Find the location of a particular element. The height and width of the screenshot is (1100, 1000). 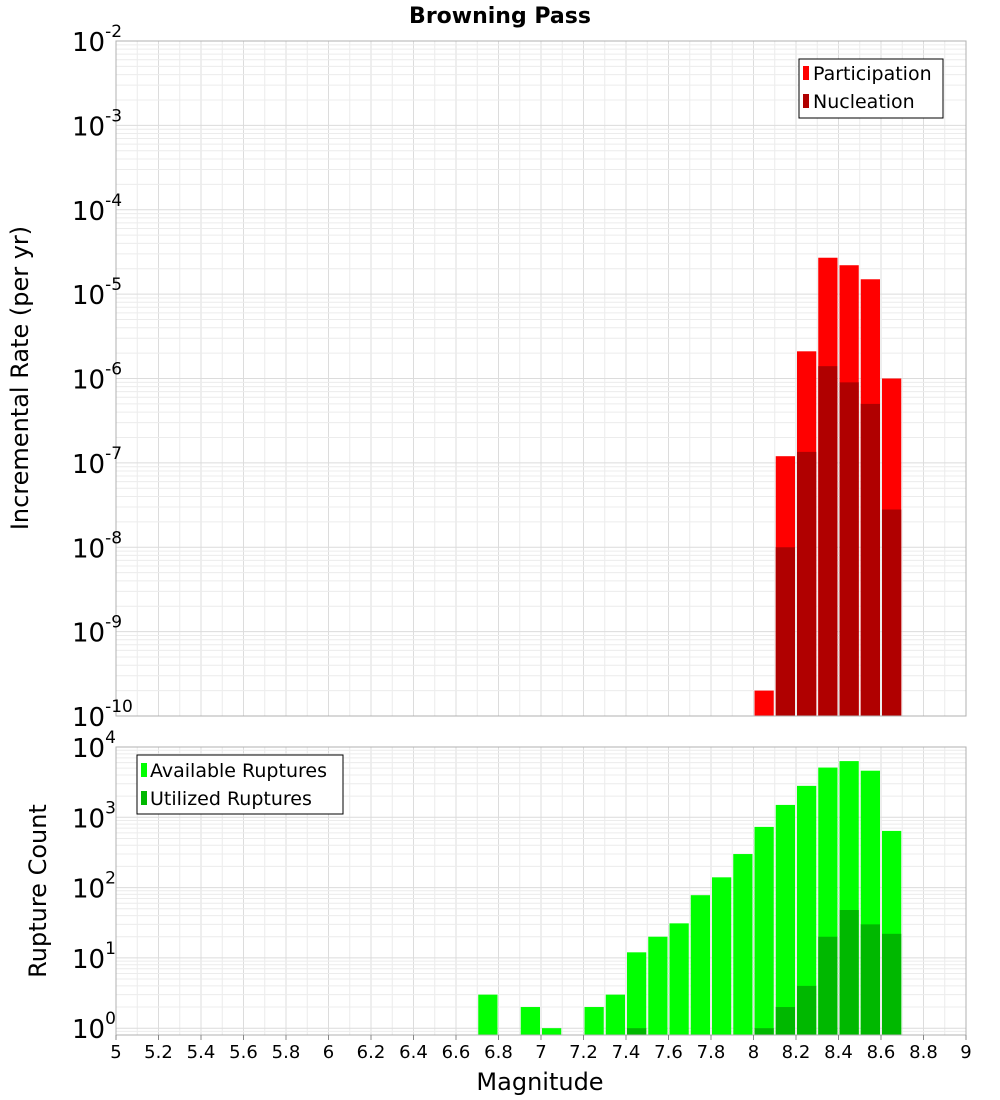

participation-legend-label: Participation is located at coordinates (872, 74).